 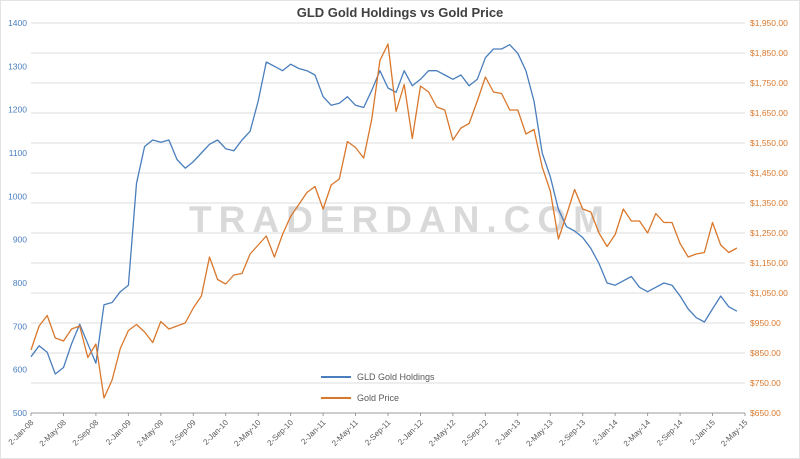 I want to click on x-axis-tick-label: 2-Sep-13, so click(x=572, y=433).